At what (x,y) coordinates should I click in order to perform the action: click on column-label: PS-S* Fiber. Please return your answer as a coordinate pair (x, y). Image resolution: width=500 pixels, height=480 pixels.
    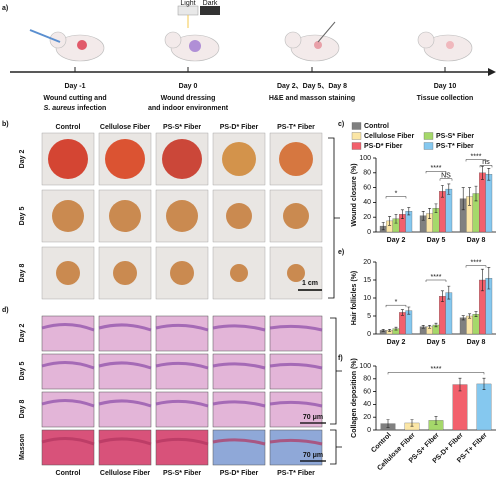
    Looking at the image, I should click on (182, 473).